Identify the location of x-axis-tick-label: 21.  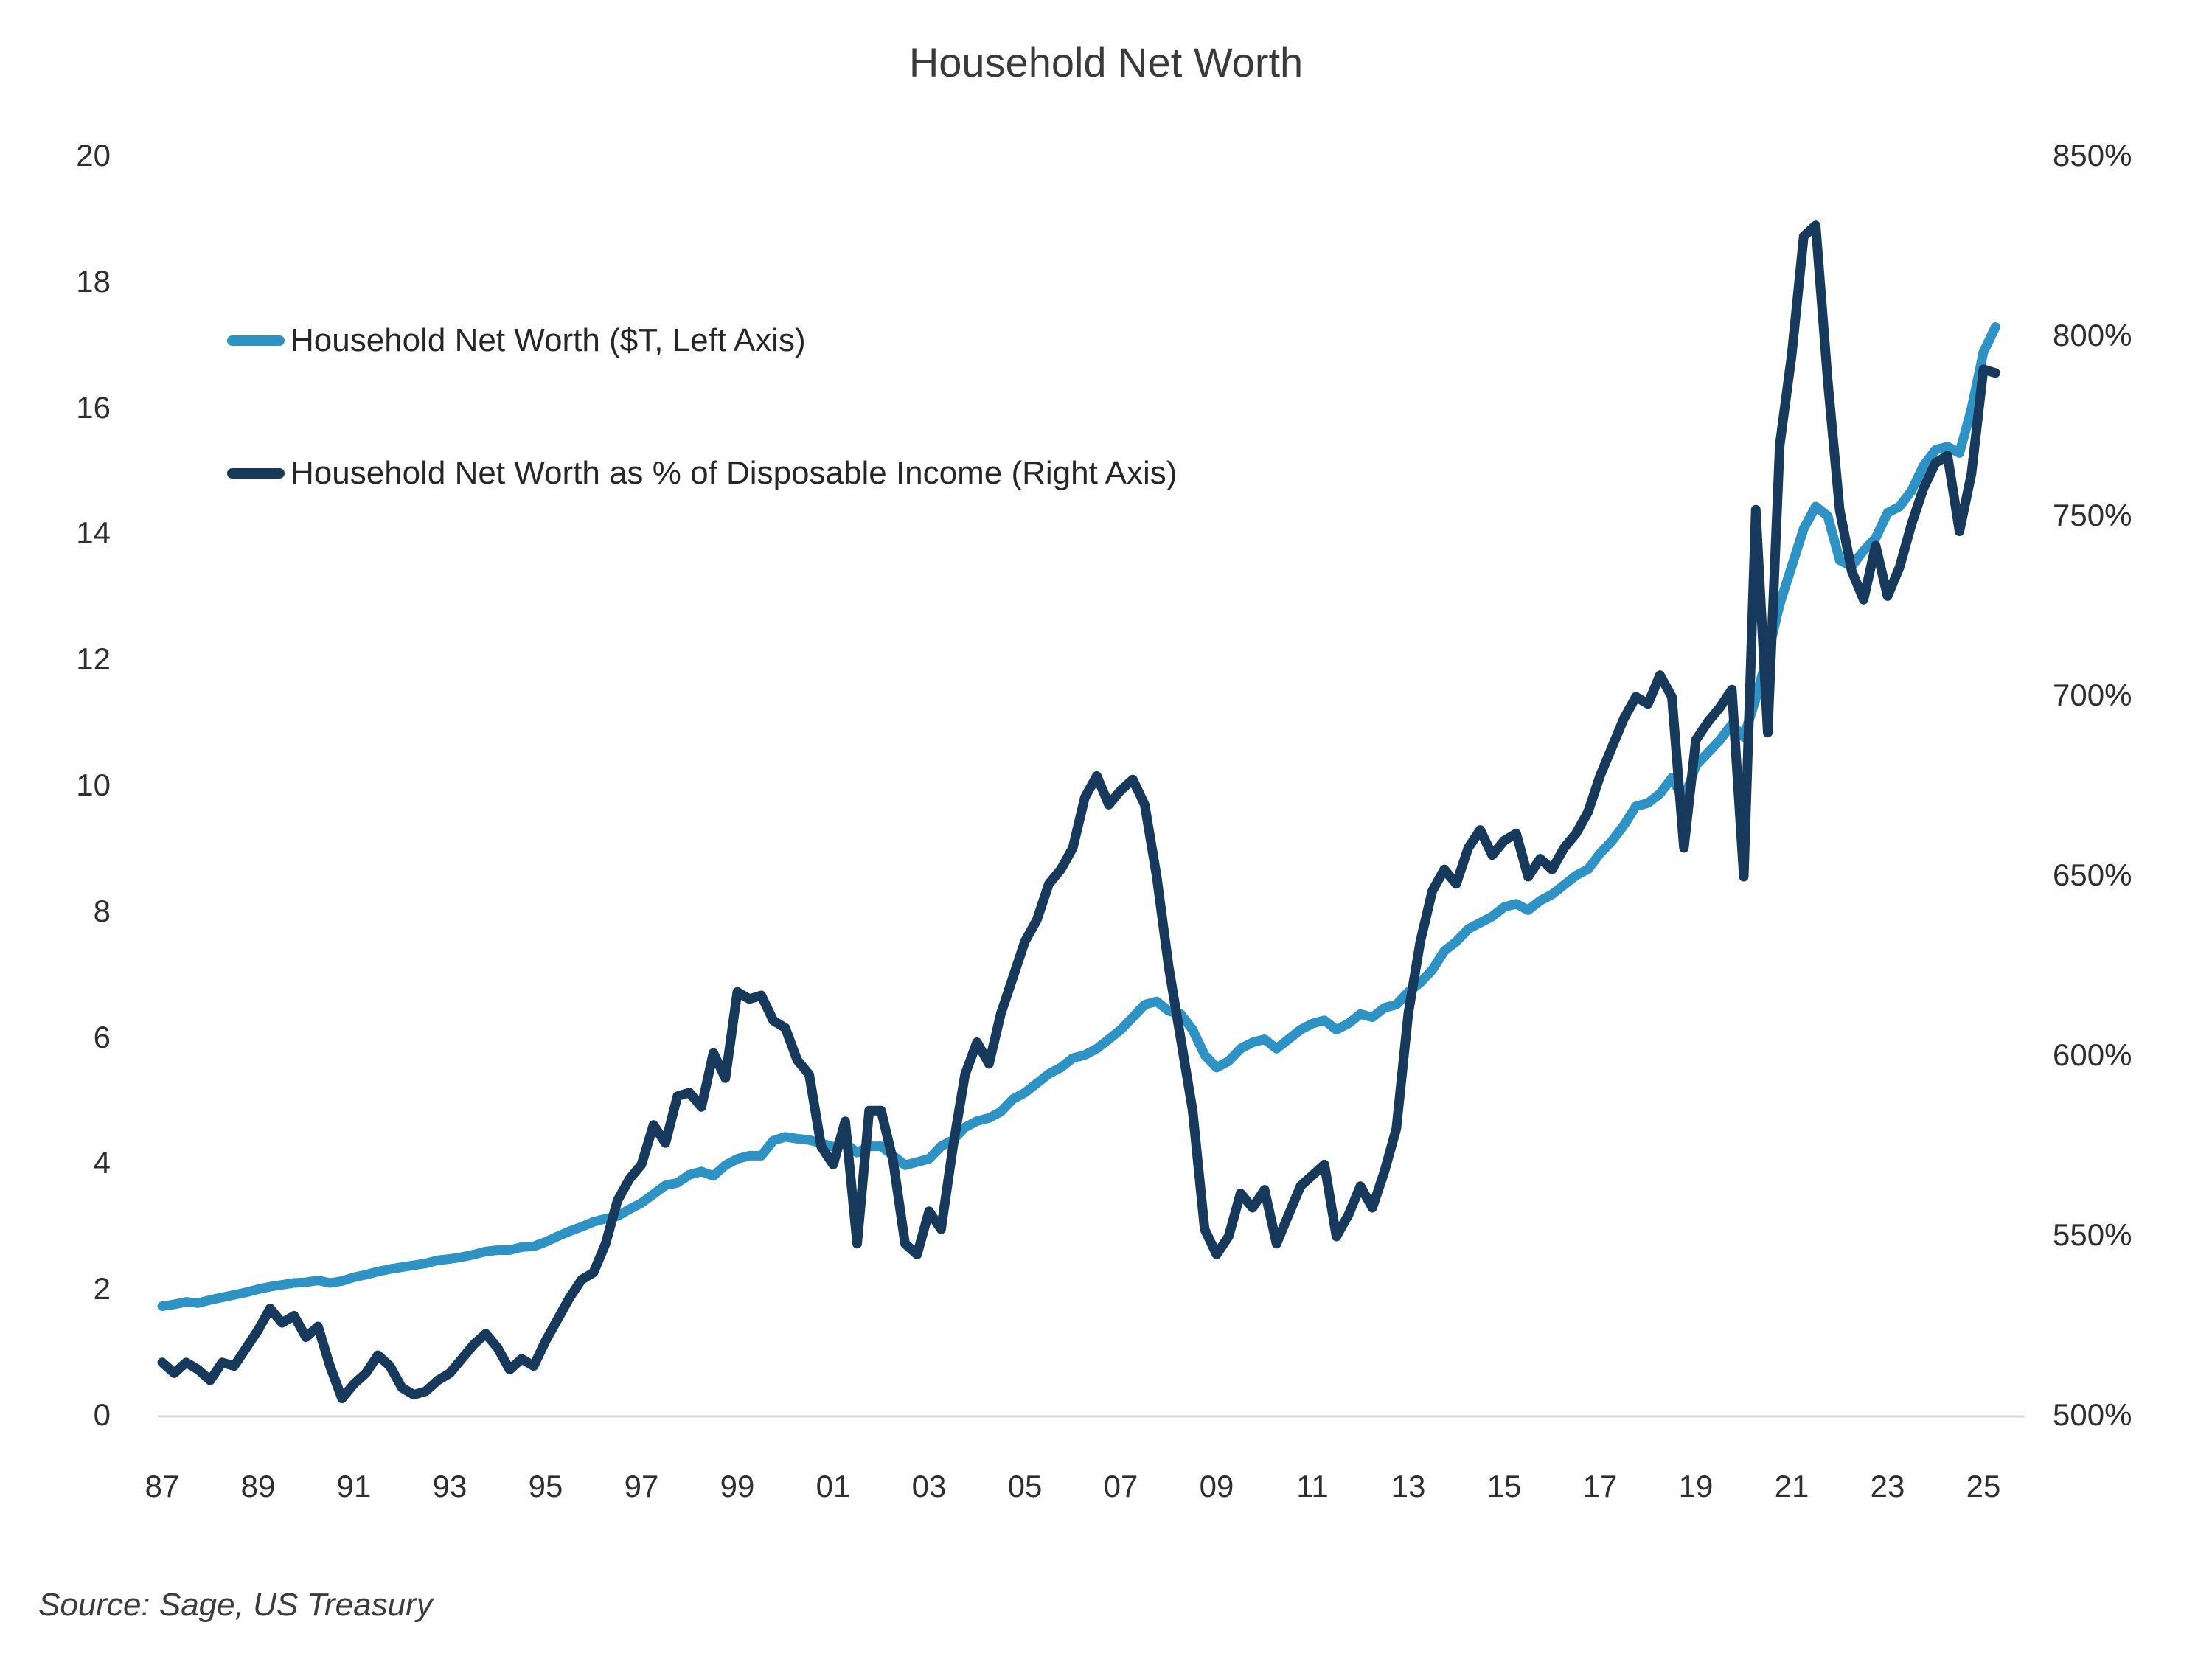
(1791, 1486).